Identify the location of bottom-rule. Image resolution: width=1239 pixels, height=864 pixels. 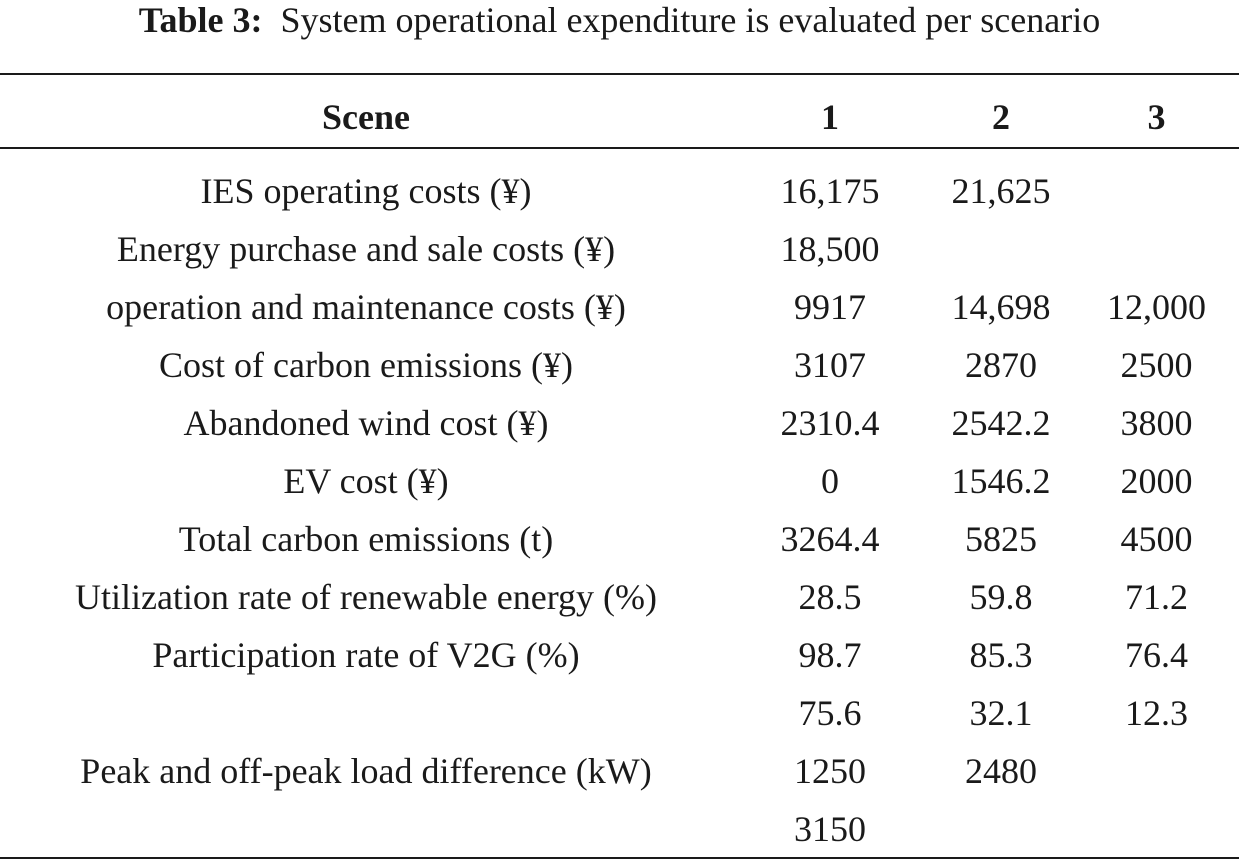
(619, 858).